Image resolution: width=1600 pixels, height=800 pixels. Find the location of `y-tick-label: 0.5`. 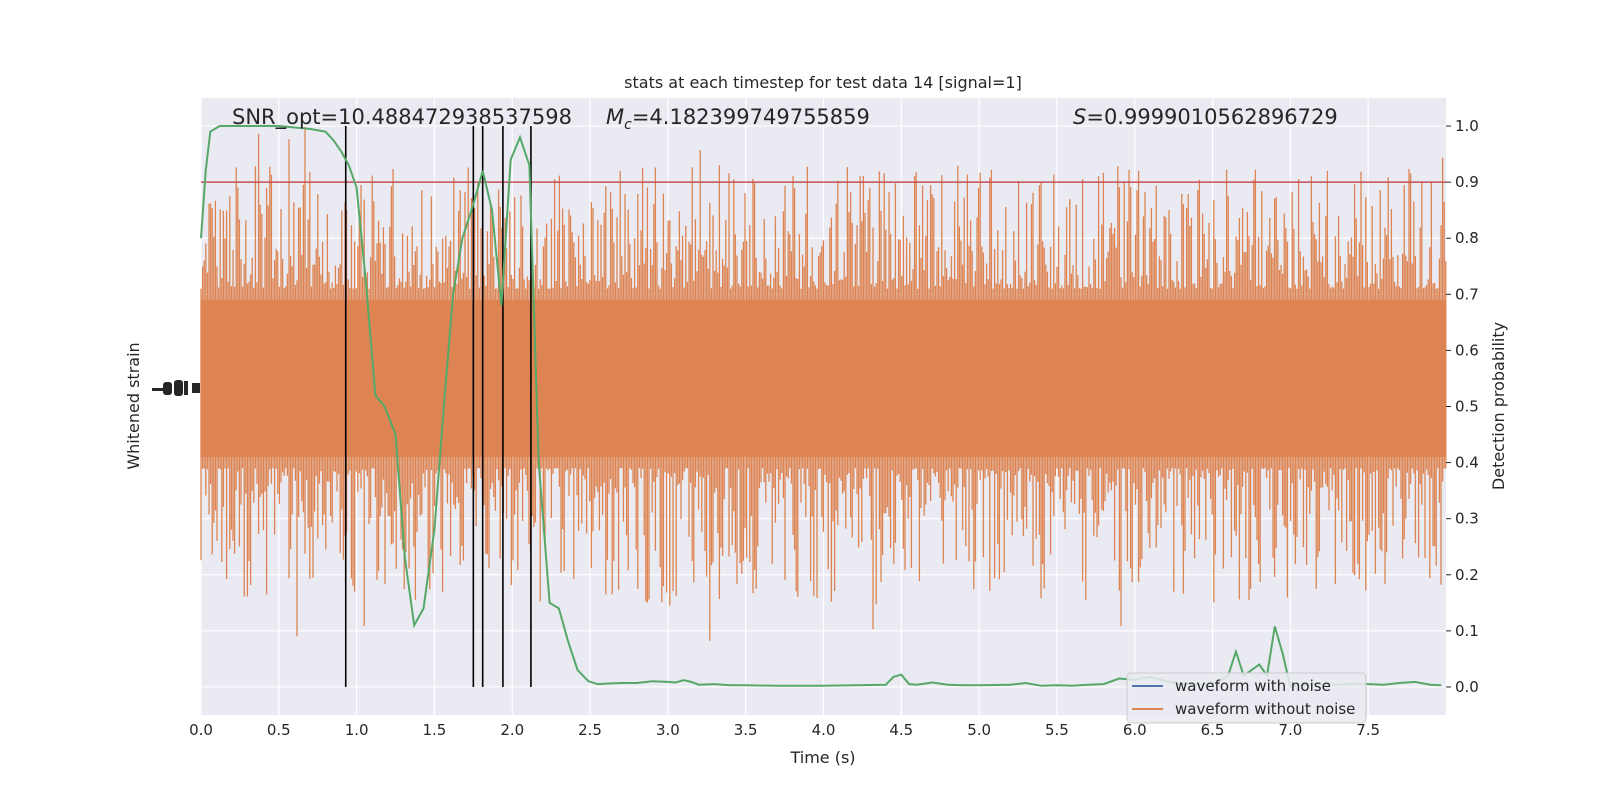

y-tick-label: 0.5 is located at coordinates (1467, 407).